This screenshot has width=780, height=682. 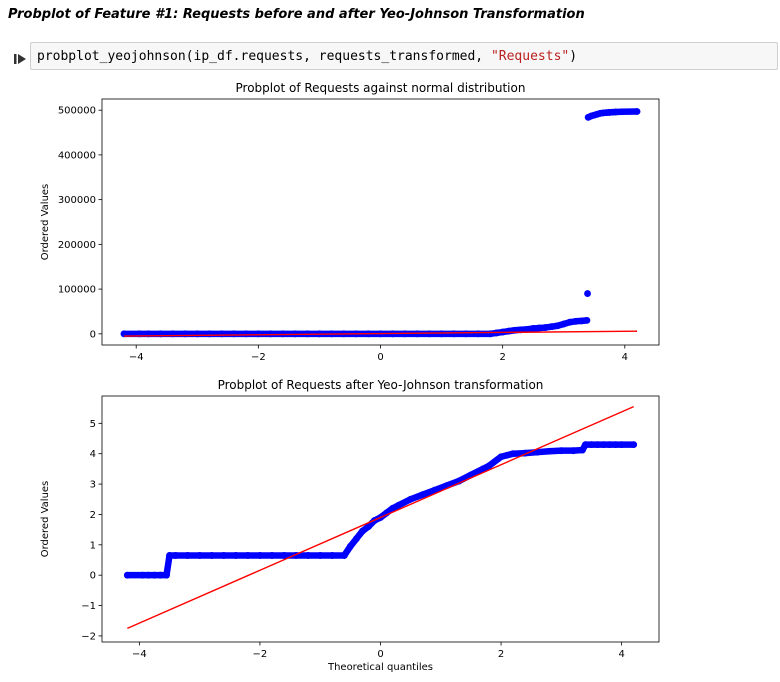 What do you see at coordinates (380, 357) in the screenshot?
I see `chart-0-xtick-label: 0` at bounding box center [380, 357].